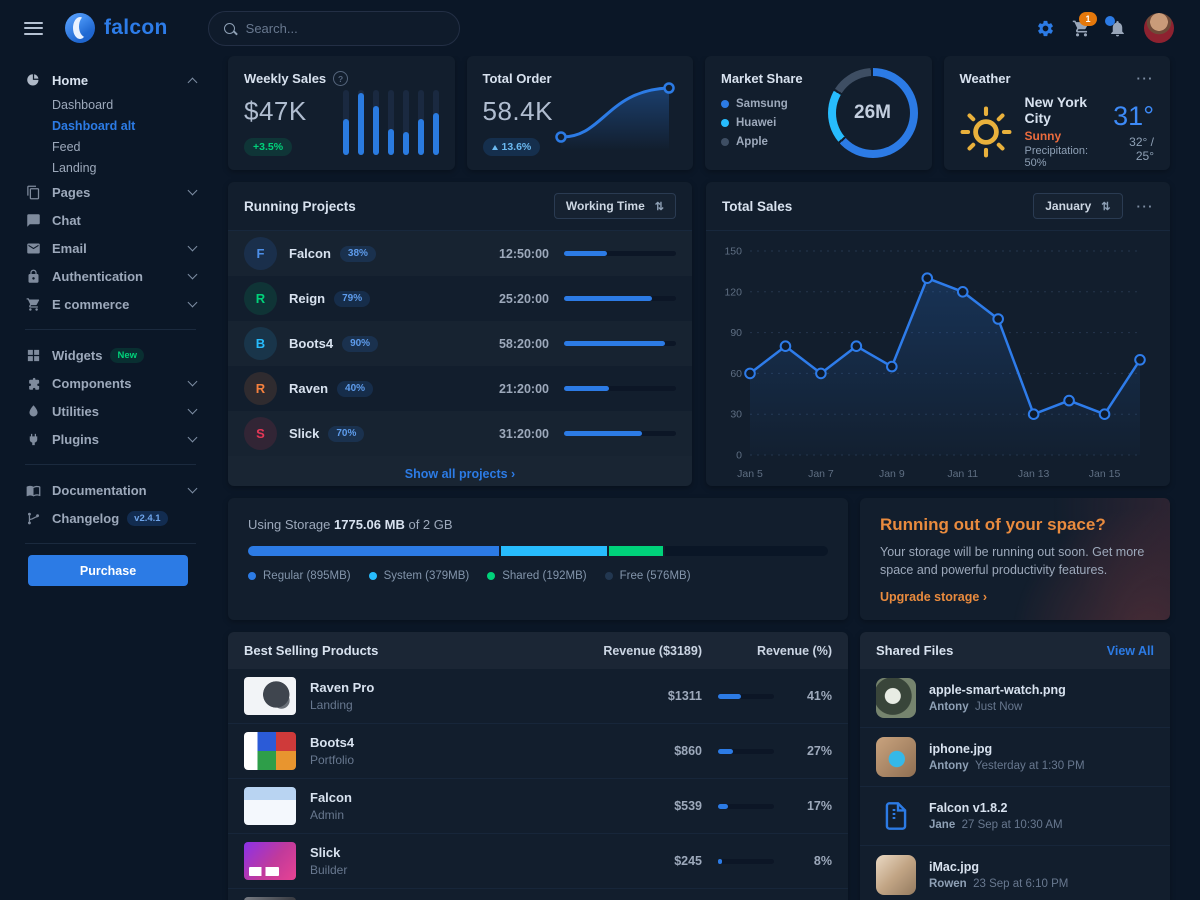 The width and height of the screenshot is (1200, 900). I want to click on sidebar-subitem-feed: Feed, so click(66, 146).